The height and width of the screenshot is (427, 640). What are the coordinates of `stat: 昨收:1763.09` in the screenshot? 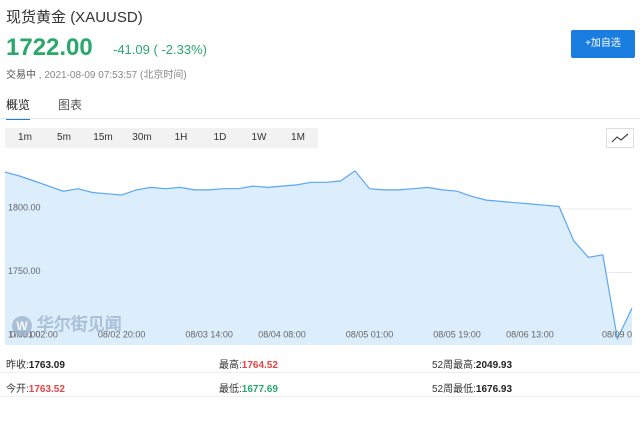 It's located at (35, 363).